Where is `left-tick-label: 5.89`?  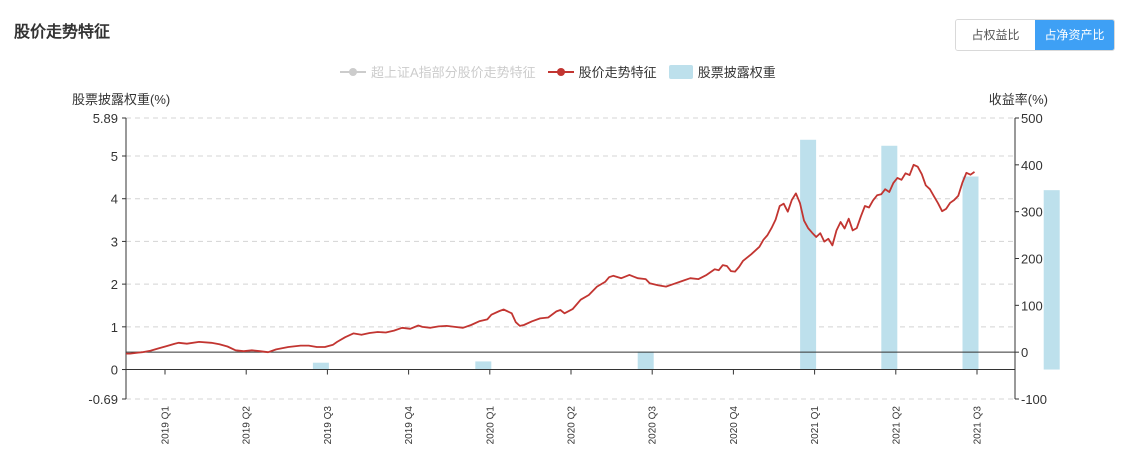 left-tick-label: 5.89 is located at coordinates (105, 118).